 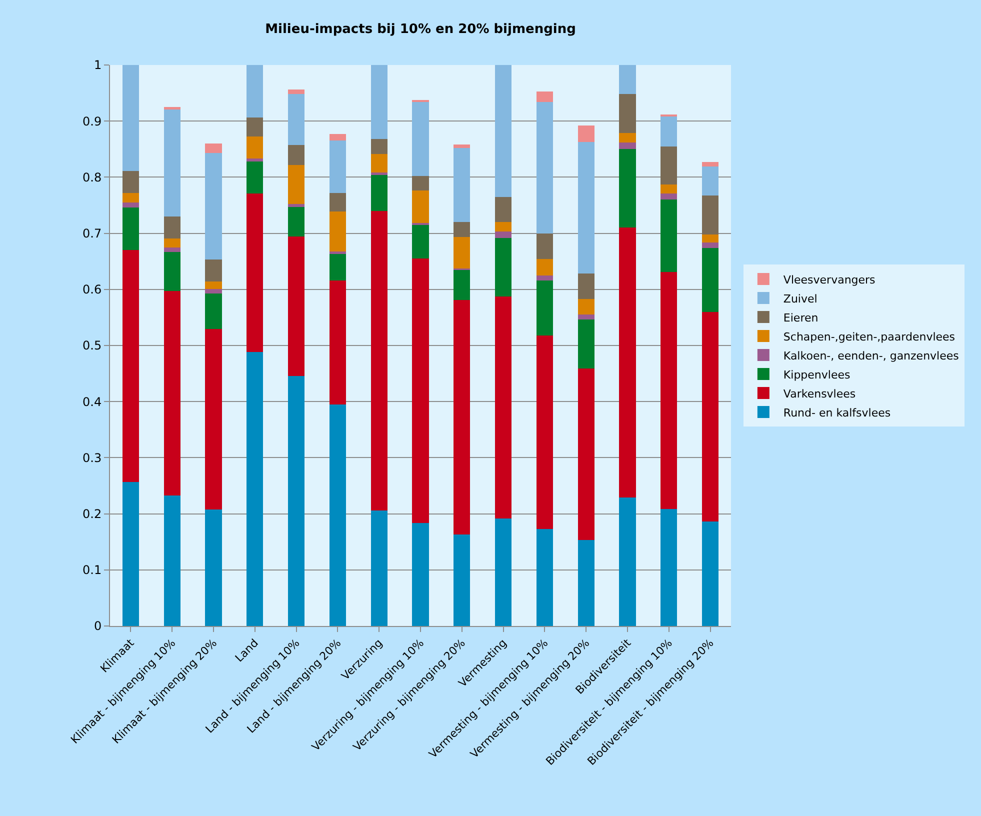 What do you see at coordinates (92, 121) in the screenshot?
I see `y-tick-label: 0.9` at bounding box center [92, 121].